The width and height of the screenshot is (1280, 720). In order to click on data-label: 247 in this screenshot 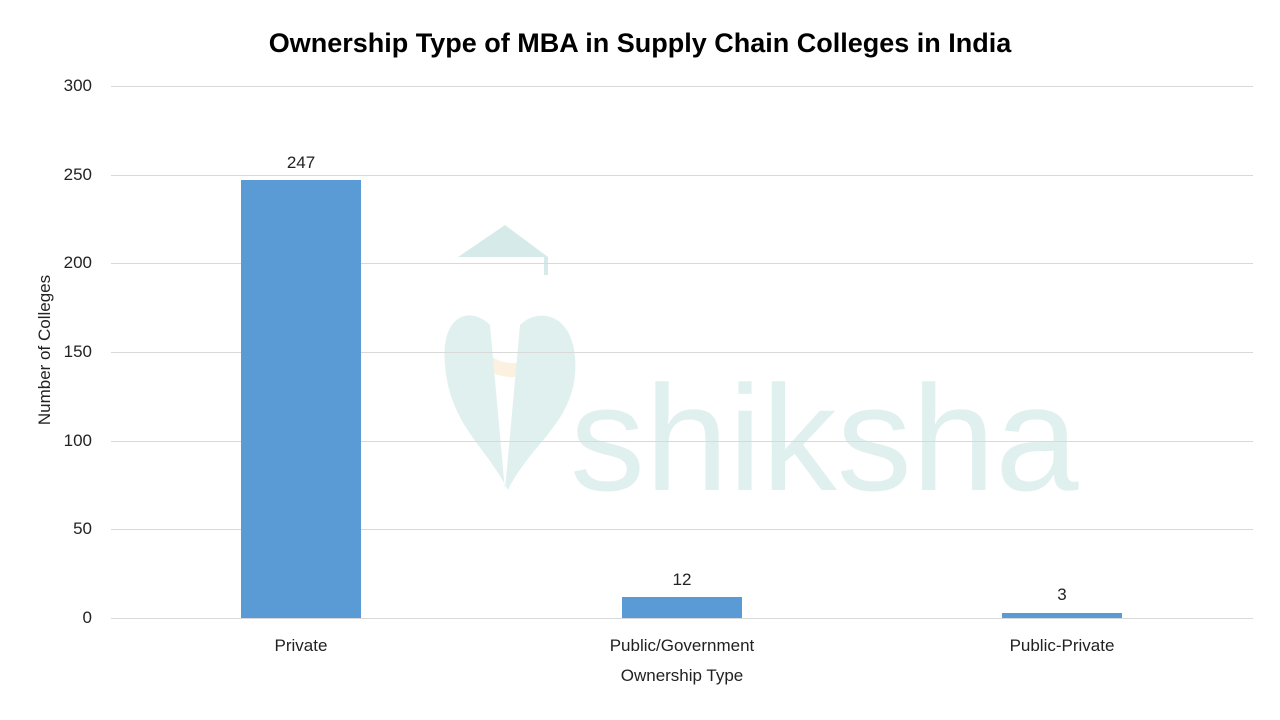, I will do `click(301, 162)`.